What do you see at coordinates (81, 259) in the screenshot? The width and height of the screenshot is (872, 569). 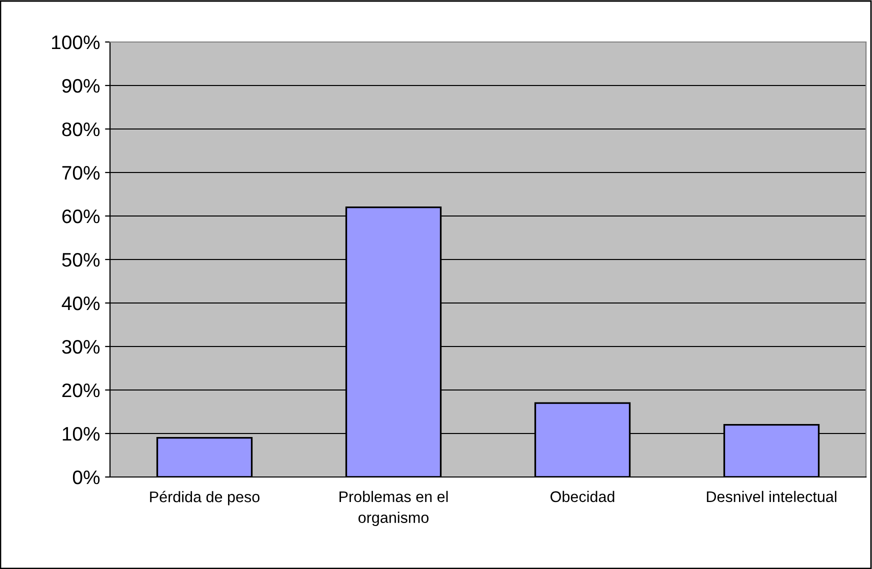 I see `y-tick-label: 50%` at bounding box center [81, 259].